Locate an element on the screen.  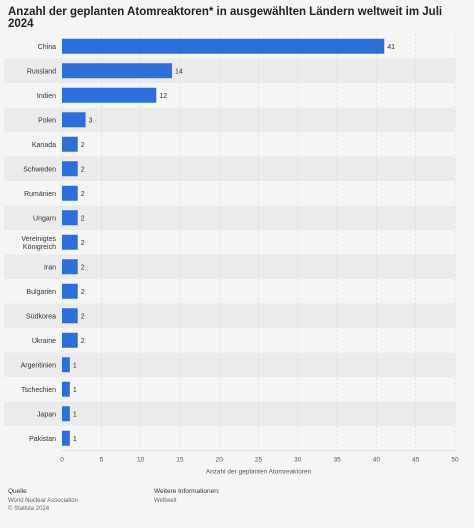
category-label: Vereinigtes is located at coordinates (38, 239).